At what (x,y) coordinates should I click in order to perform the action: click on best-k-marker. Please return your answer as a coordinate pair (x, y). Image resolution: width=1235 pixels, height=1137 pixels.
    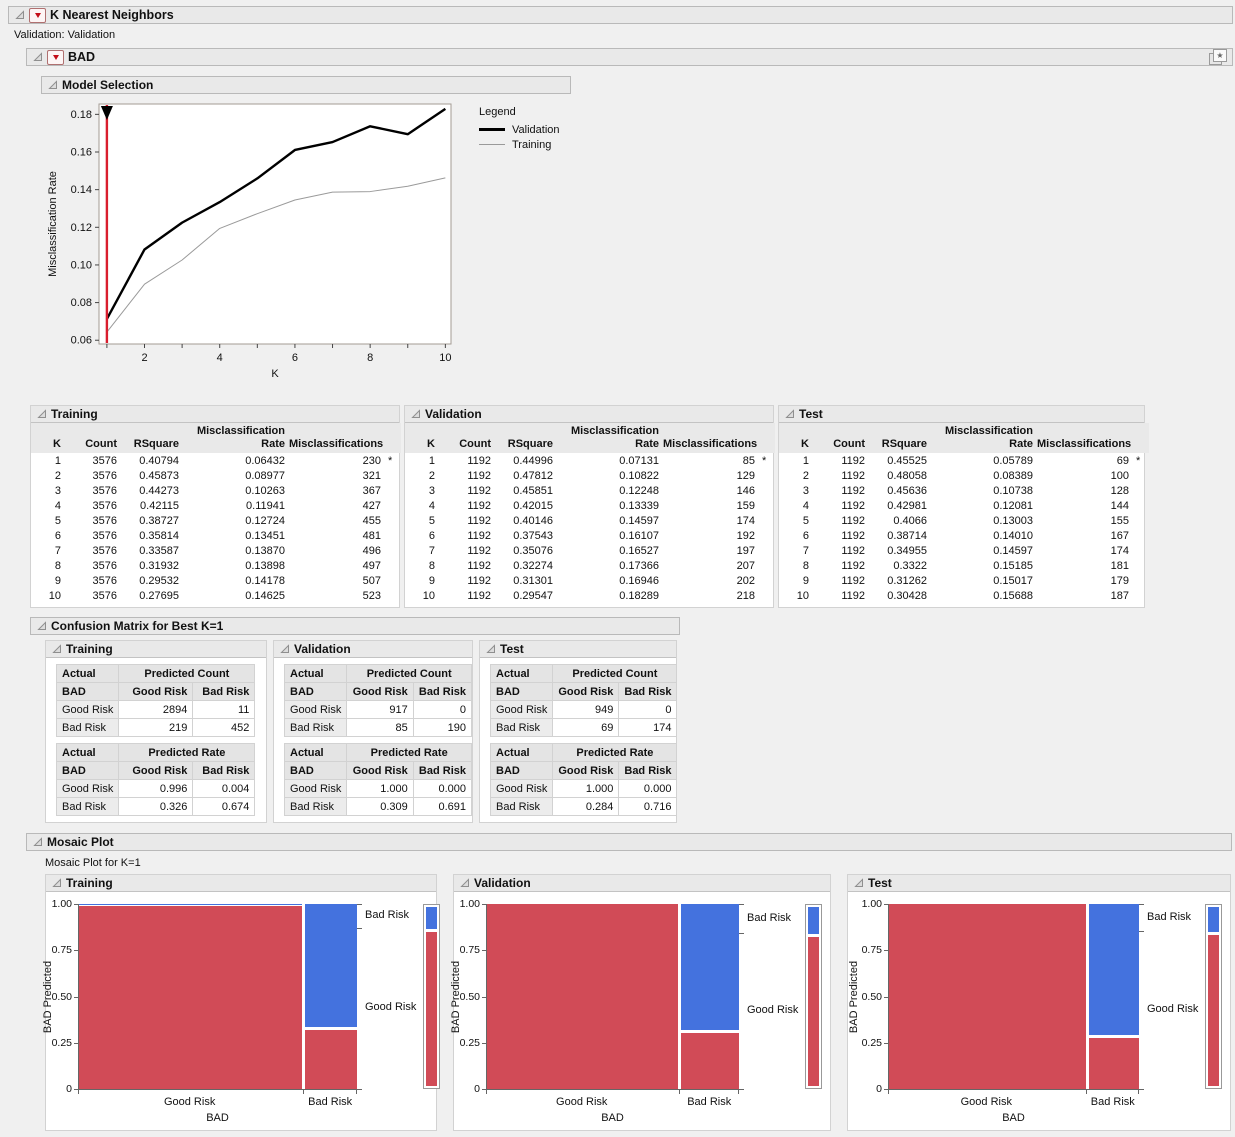
    Looking at the image, I should click on (767, 565).